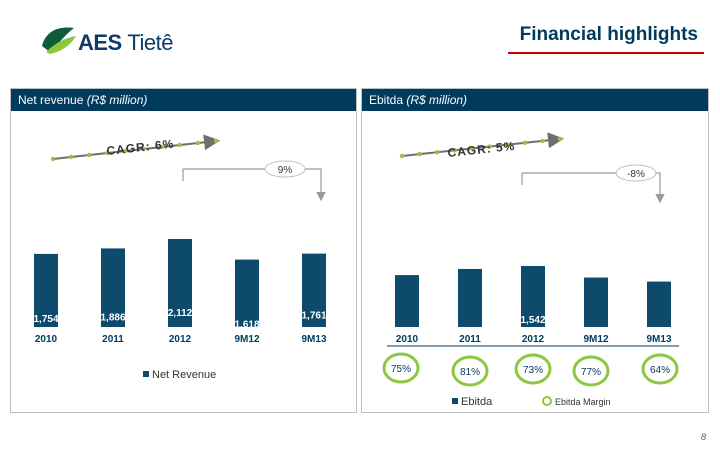 The width and height of the screenshot is (720, 450). What do you see at coordinates (313, 316) in the screenshot?
I see `data-label-9M13: 1,761` at bounding box center [313, 316].